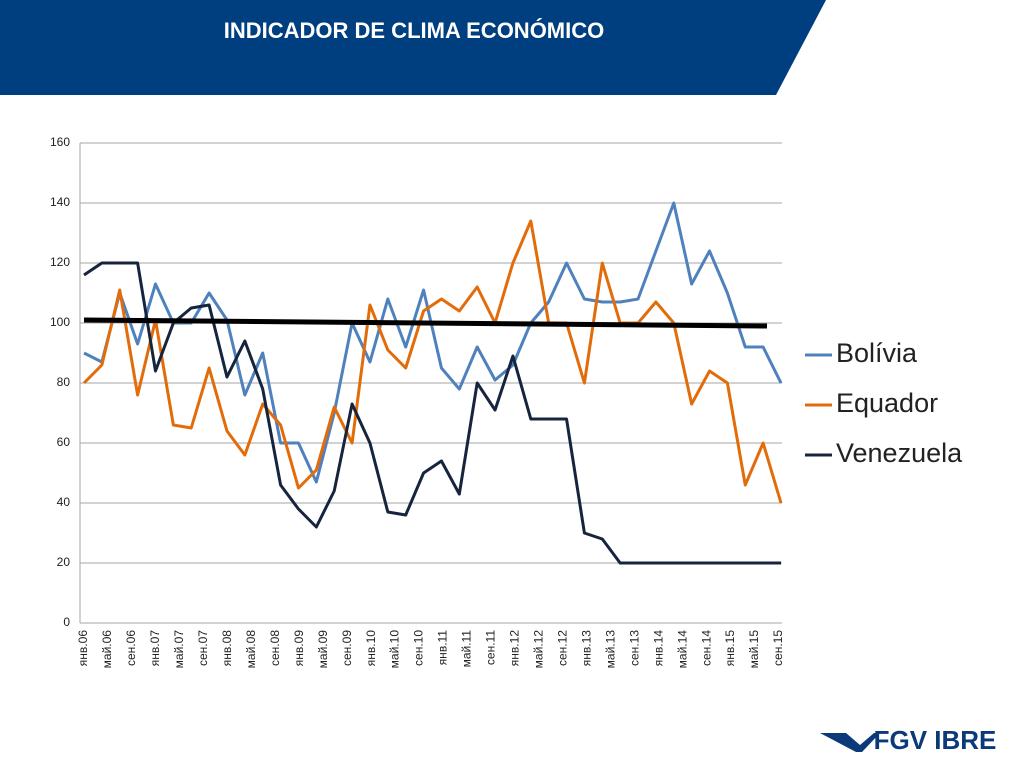  Describe the element at coordinates (682, 649) in the screenshot. I see `x-tick-label: май.14` at that location.